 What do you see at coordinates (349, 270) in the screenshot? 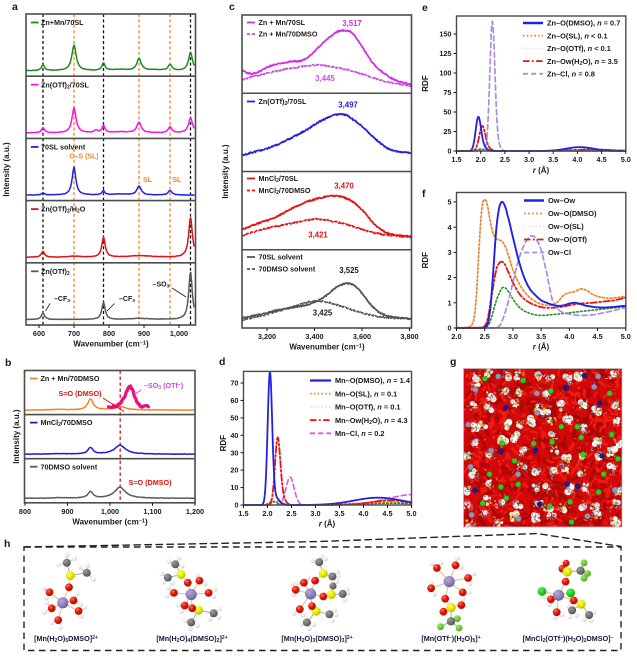
I see `svg-text: 3,525` at bounding box center [349, 270].